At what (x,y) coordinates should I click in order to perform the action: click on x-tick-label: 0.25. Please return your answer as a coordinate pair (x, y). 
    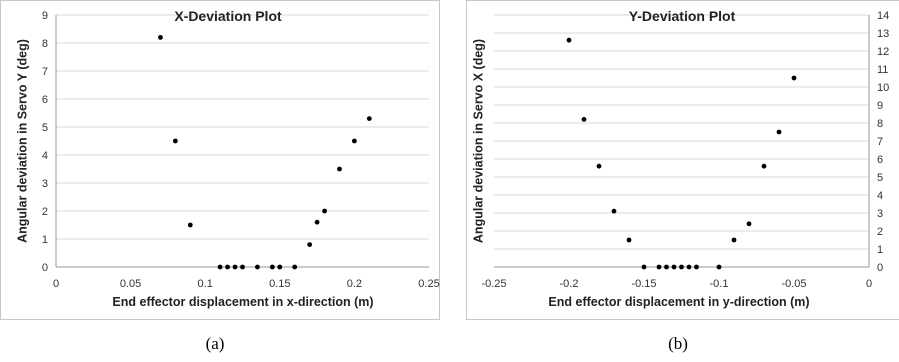
    Looking at the image, I should click on (428, 284).